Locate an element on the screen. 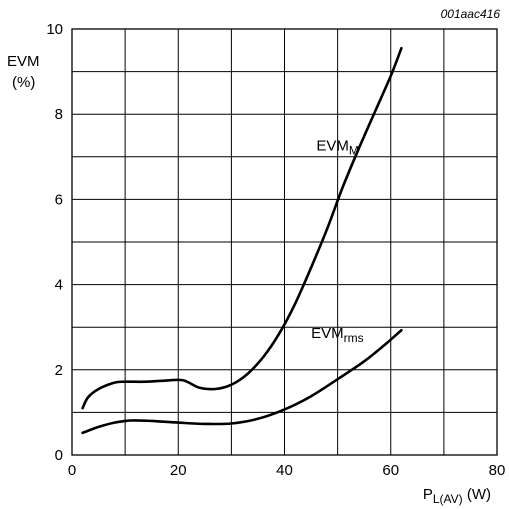 This screenshot has width=509, height=509. figure-code: 001aac416 is located at coordinates (471, 14).